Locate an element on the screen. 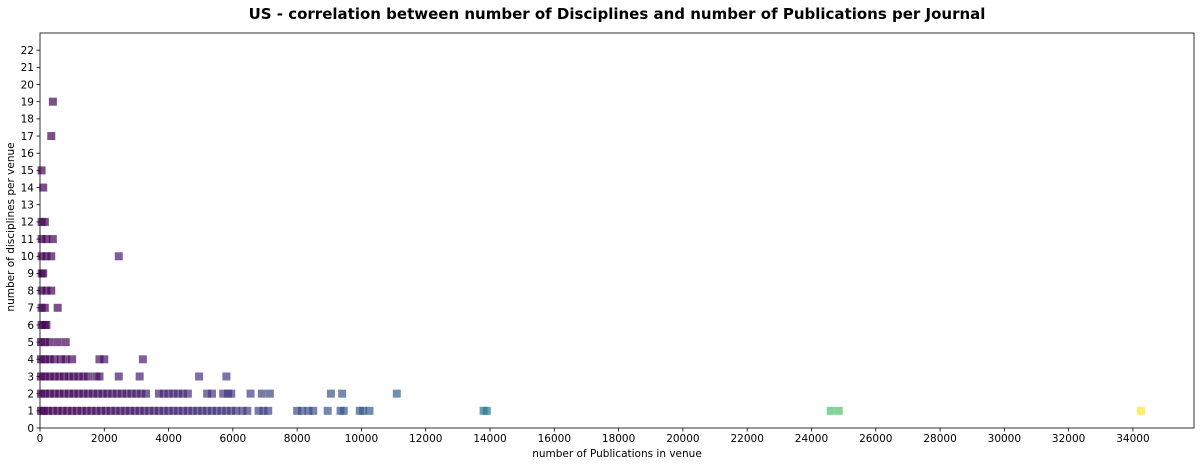  y-tick-label: 0 is located at coordinates (30, 429).